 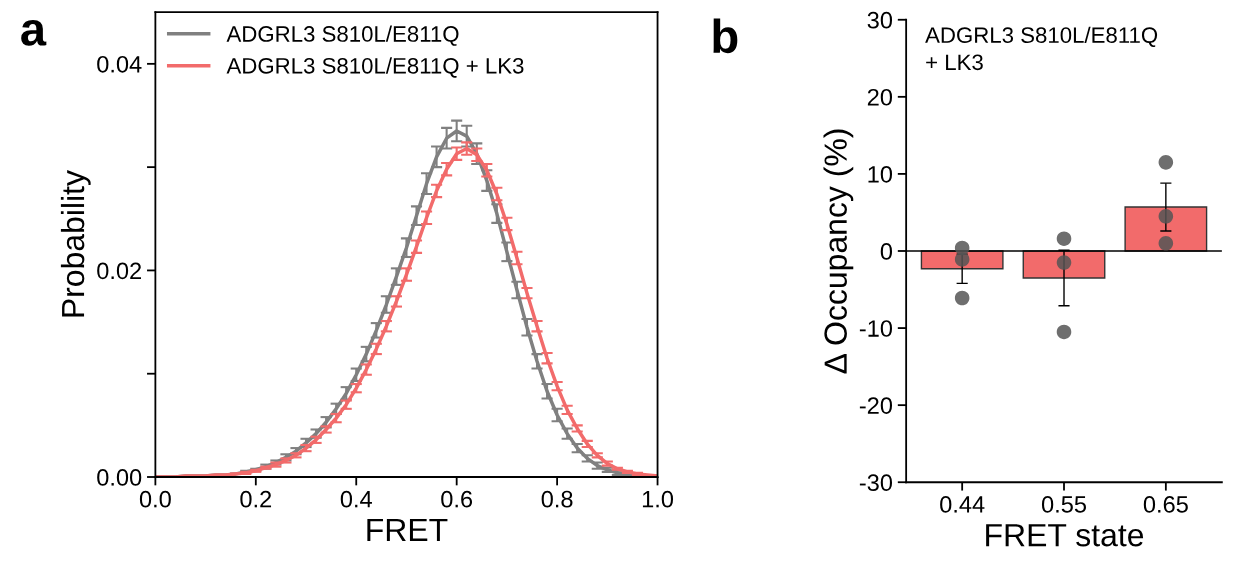 I want to click on x-tick-label: 0.44, so click(x=962, y=504).